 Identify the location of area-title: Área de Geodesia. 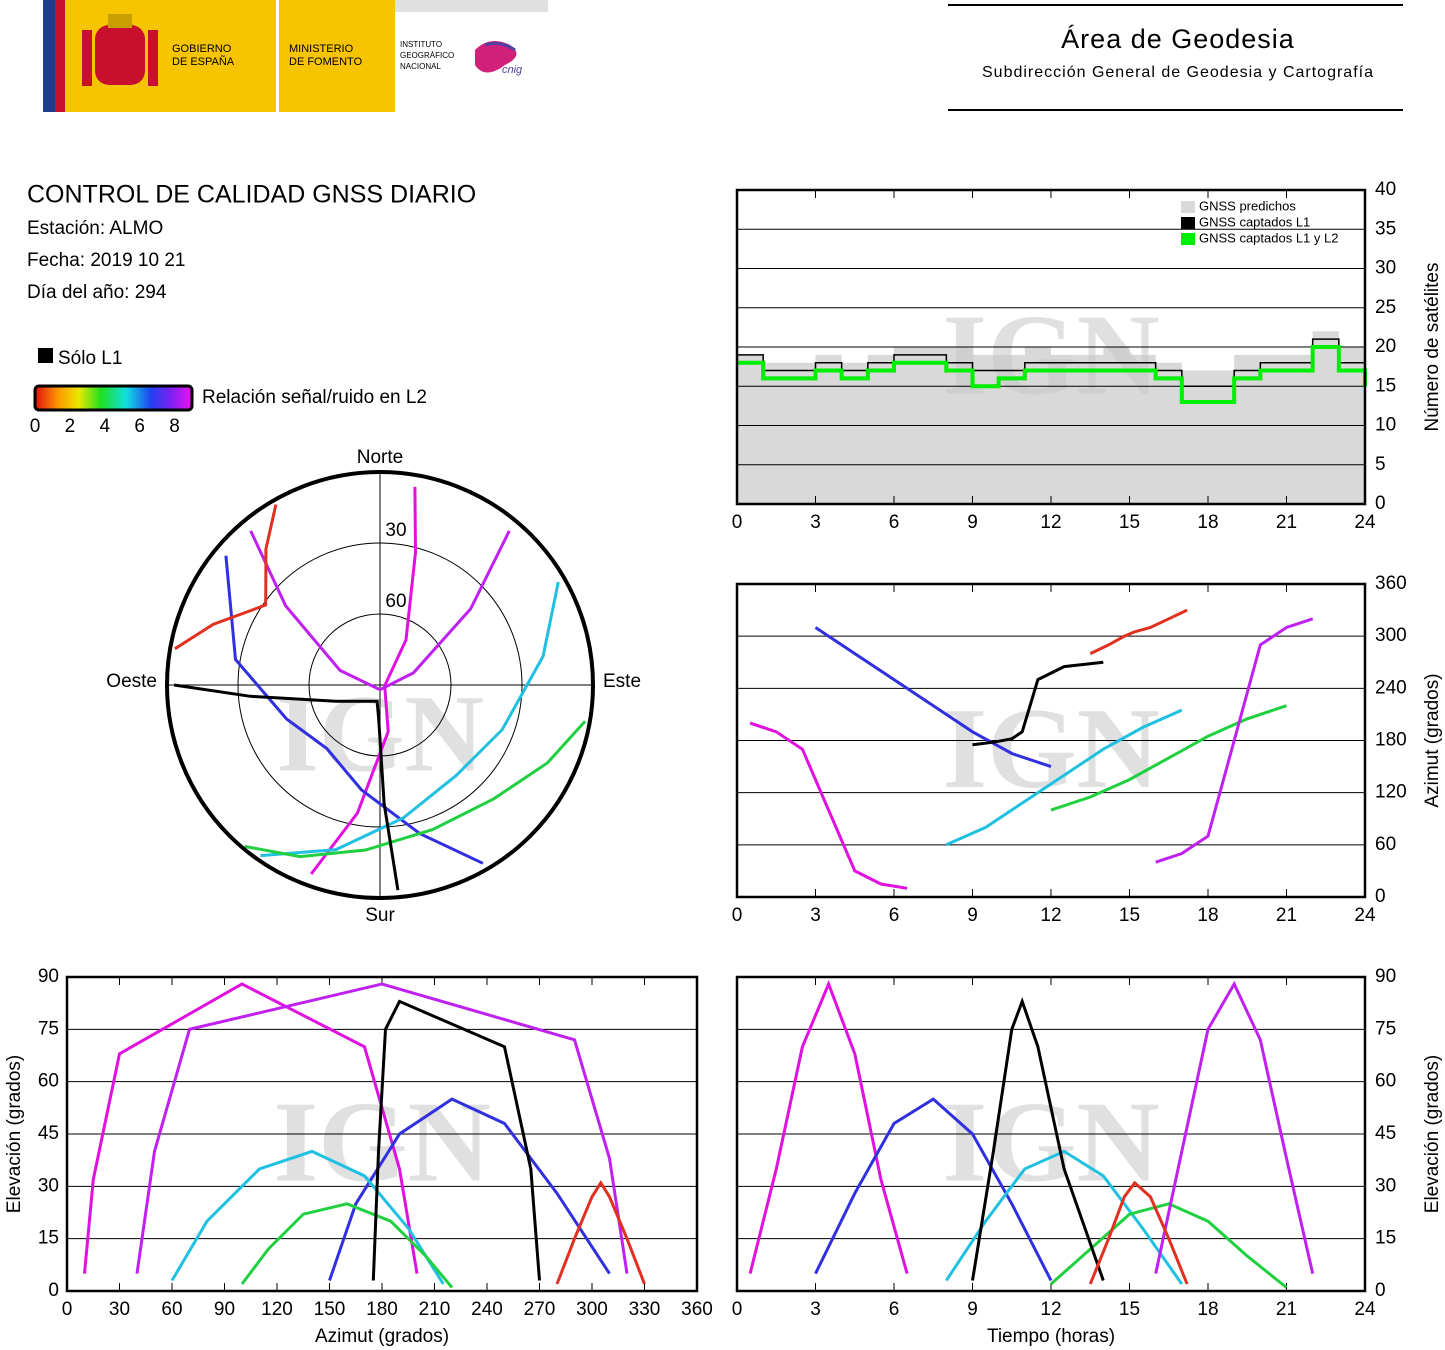
(1178, 39).